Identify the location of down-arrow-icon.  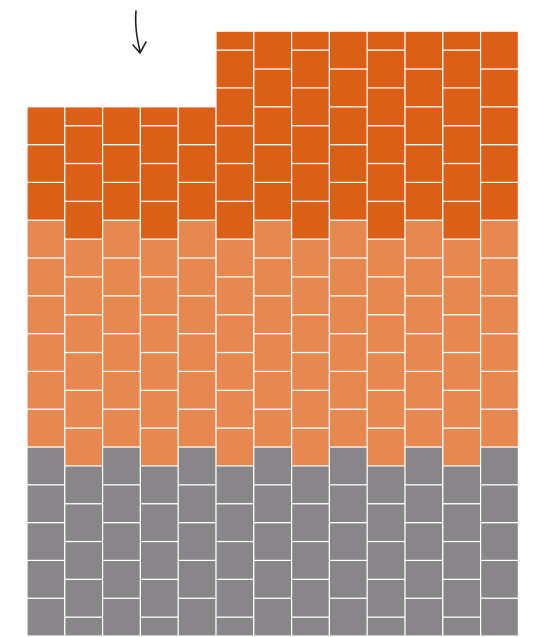
(139, 32).